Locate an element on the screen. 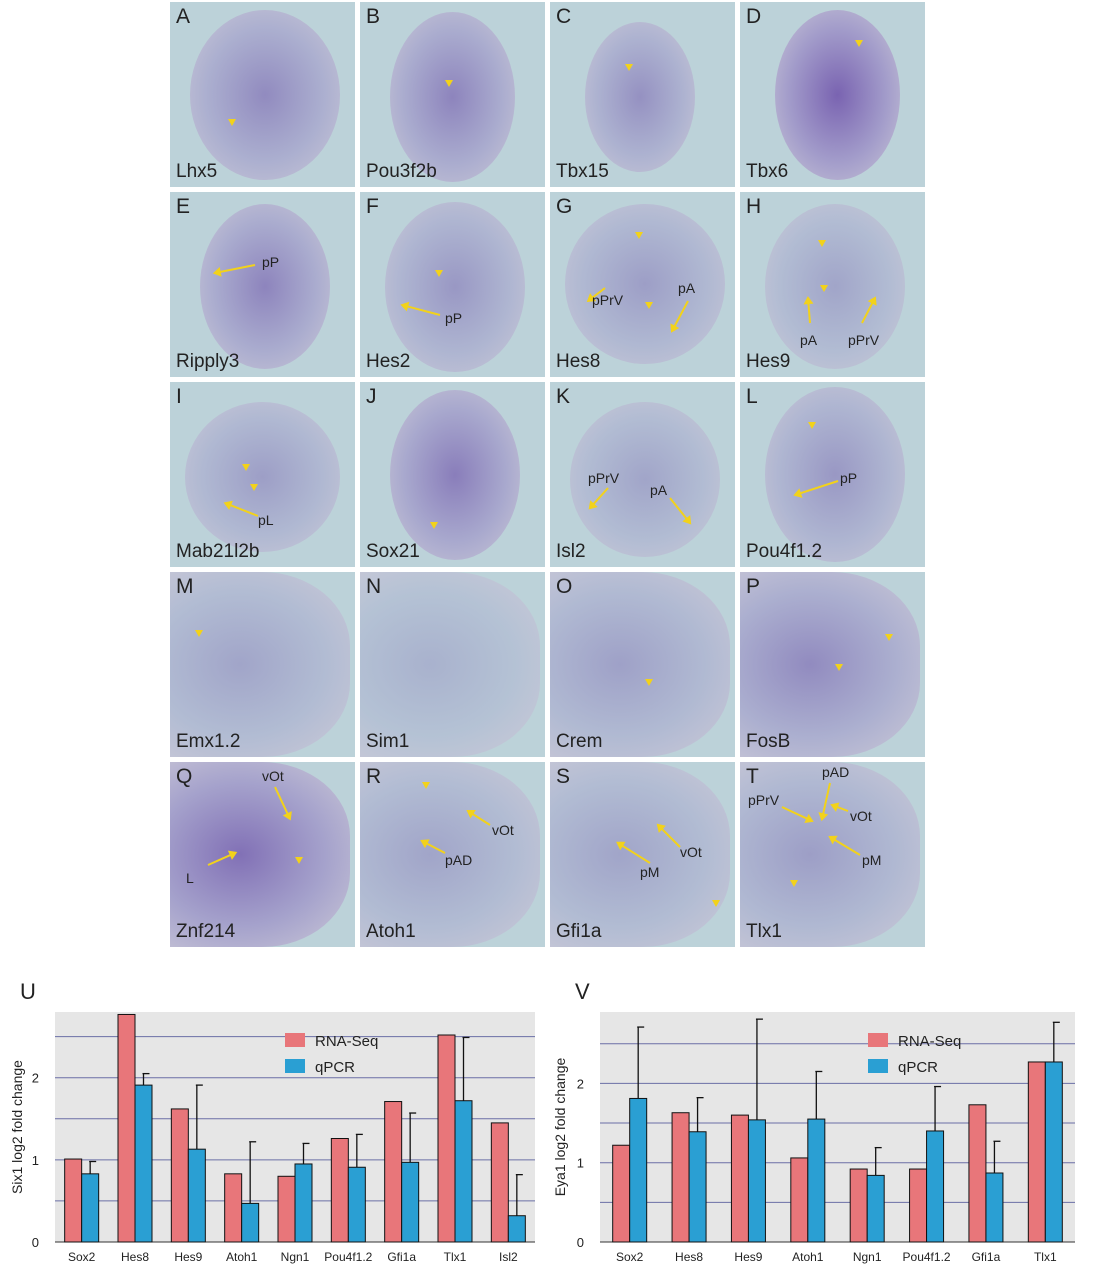 Image resolution: width=1094 pixels, height=1281 pixels. x-tick-label: Hes8 is located at coordinates (689, 1257).